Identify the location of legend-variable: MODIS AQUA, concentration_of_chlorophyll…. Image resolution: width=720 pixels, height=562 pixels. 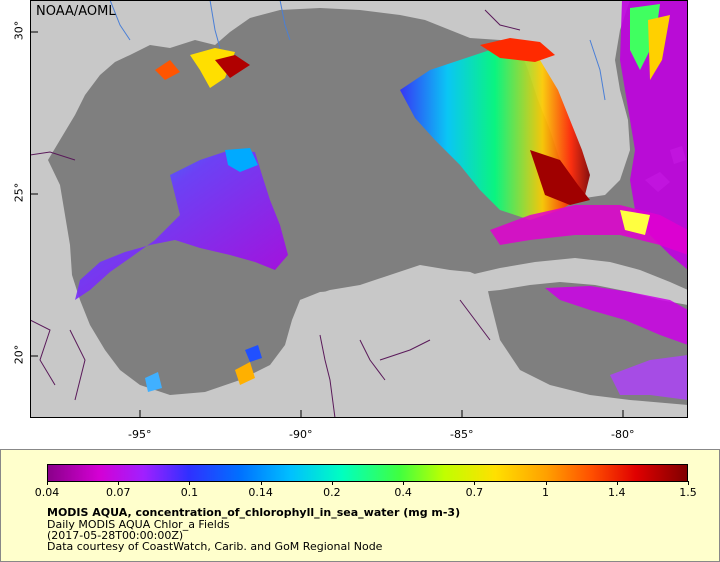
(254, 512).